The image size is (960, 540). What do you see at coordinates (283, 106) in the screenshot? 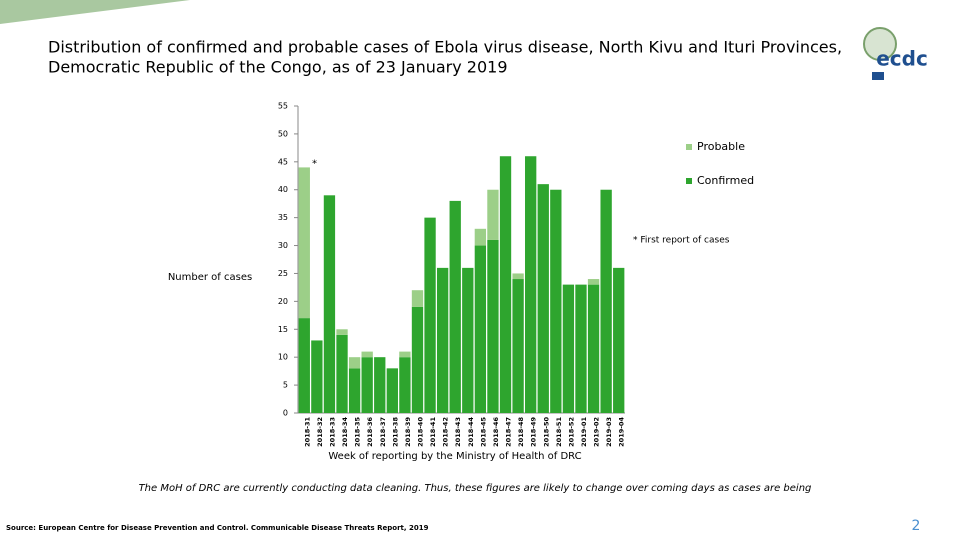
I see `y-tick-label: 55` at bounding box center [283, 106].